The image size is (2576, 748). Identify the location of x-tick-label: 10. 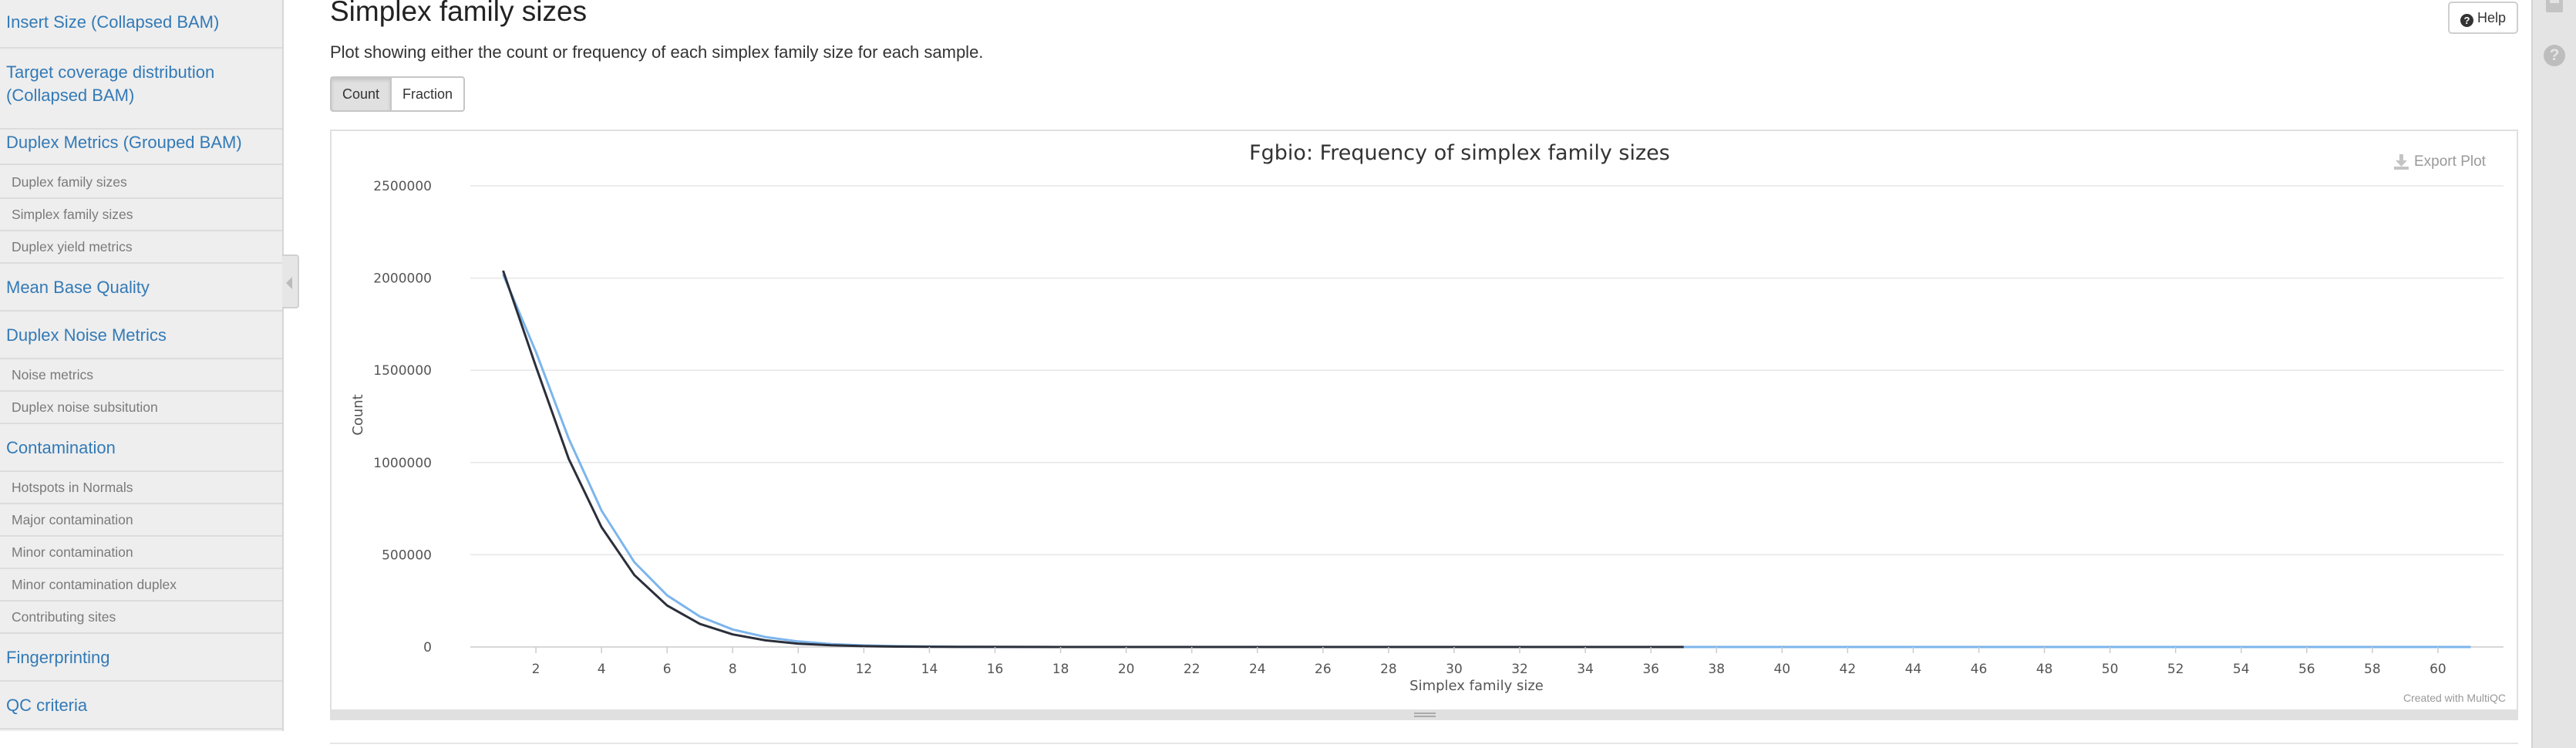
(799, 670).